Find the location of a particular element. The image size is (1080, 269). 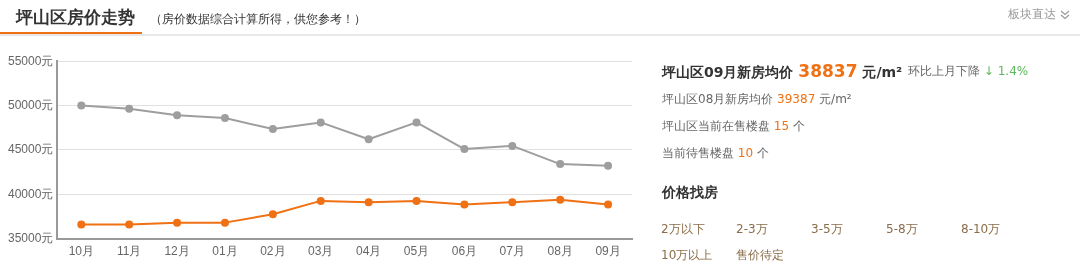

text: 售价待定 is located at coordinates (760, 255).